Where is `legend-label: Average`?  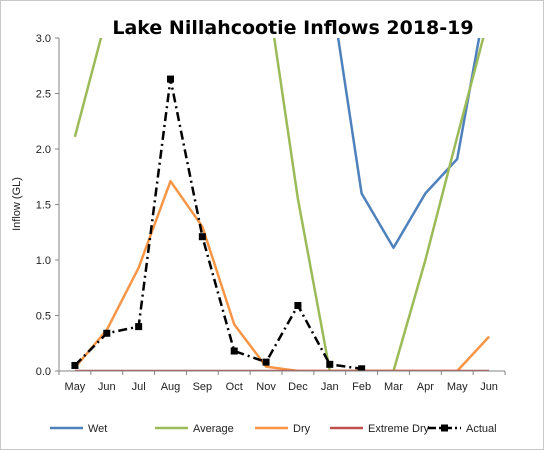 legend-label: Average is located at coordinates (213, 429).